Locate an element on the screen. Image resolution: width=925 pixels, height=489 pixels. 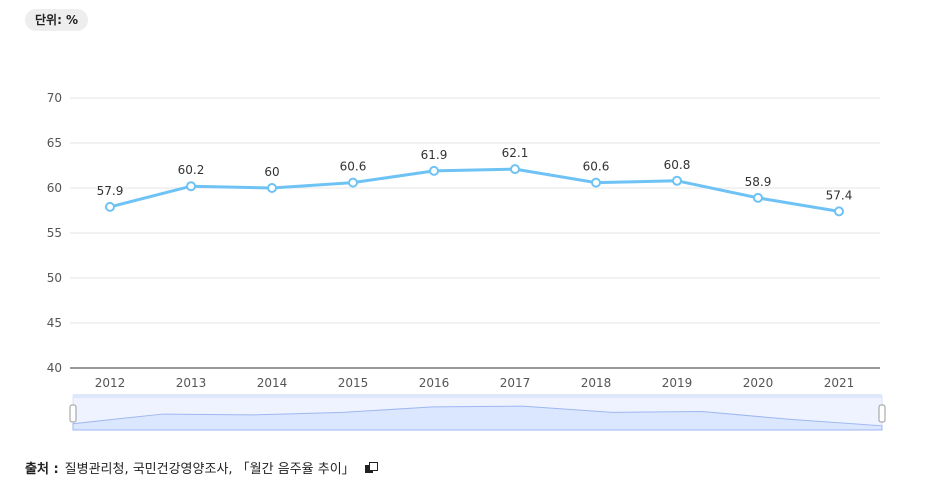
data-label: 57.9 is located at coordinates (110, 191).